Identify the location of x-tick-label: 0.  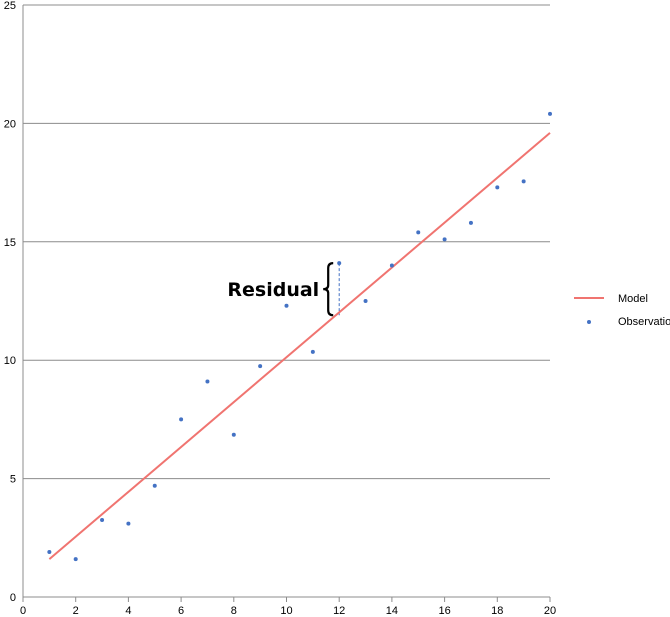
(23, 611).